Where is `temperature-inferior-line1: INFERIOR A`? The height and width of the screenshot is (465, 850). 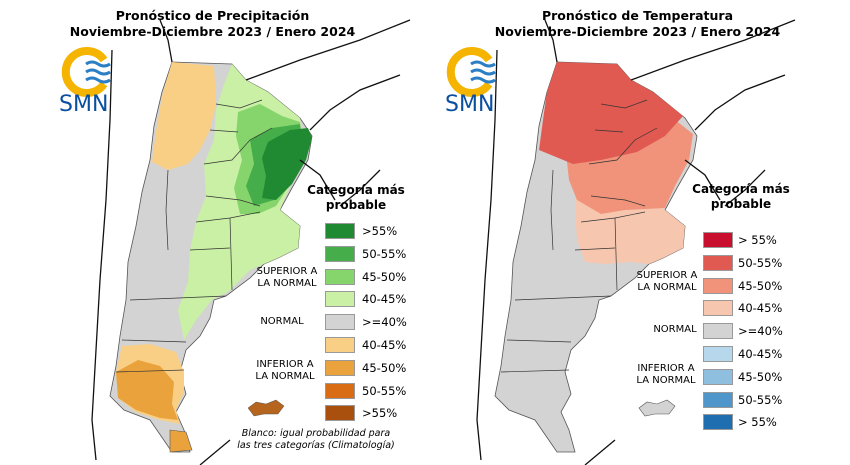
temperature-inferior-line1: INFERIOR A is located at coordinates (666, 368).